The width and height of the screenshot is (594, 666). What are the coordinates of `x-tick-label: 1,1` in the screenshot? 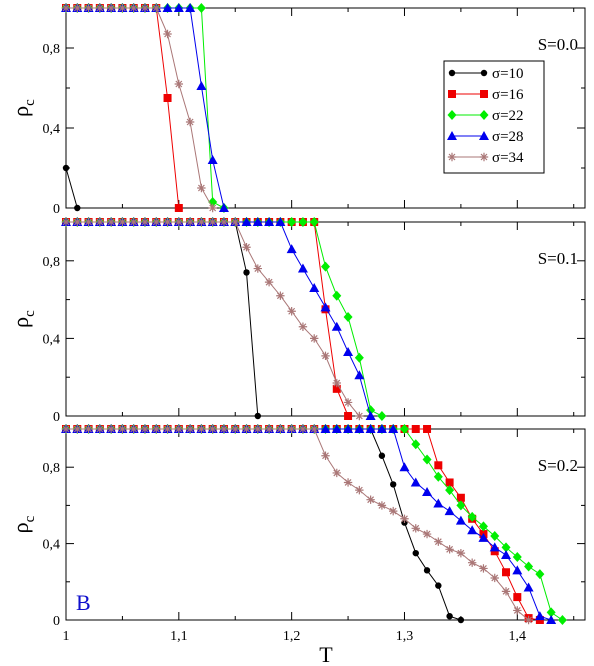 It's located at (179, 636).